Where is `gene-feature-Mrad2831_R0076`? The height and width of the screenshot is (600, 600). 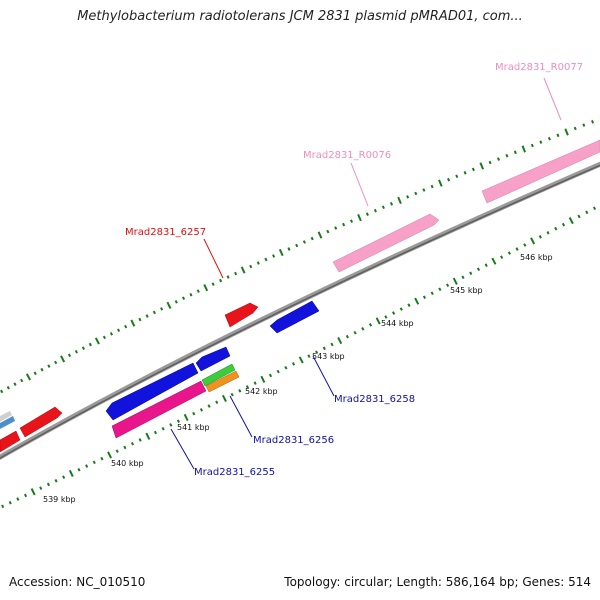
gene-feature-Mrad2831_R0076 is located at coordinates (386, 243).